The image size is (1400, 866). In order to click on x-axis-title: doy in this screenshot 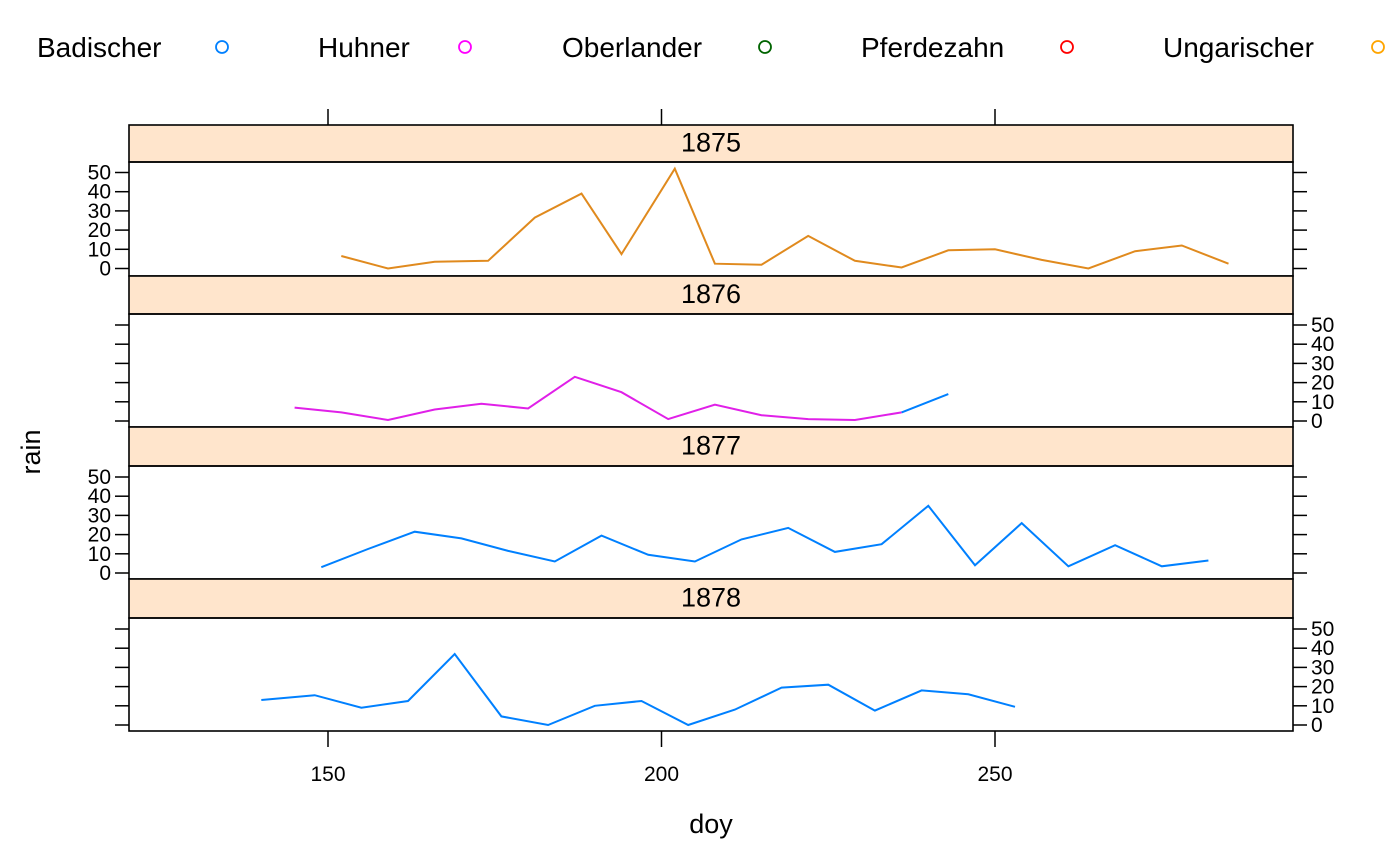, I will do `click(711, 824)`.